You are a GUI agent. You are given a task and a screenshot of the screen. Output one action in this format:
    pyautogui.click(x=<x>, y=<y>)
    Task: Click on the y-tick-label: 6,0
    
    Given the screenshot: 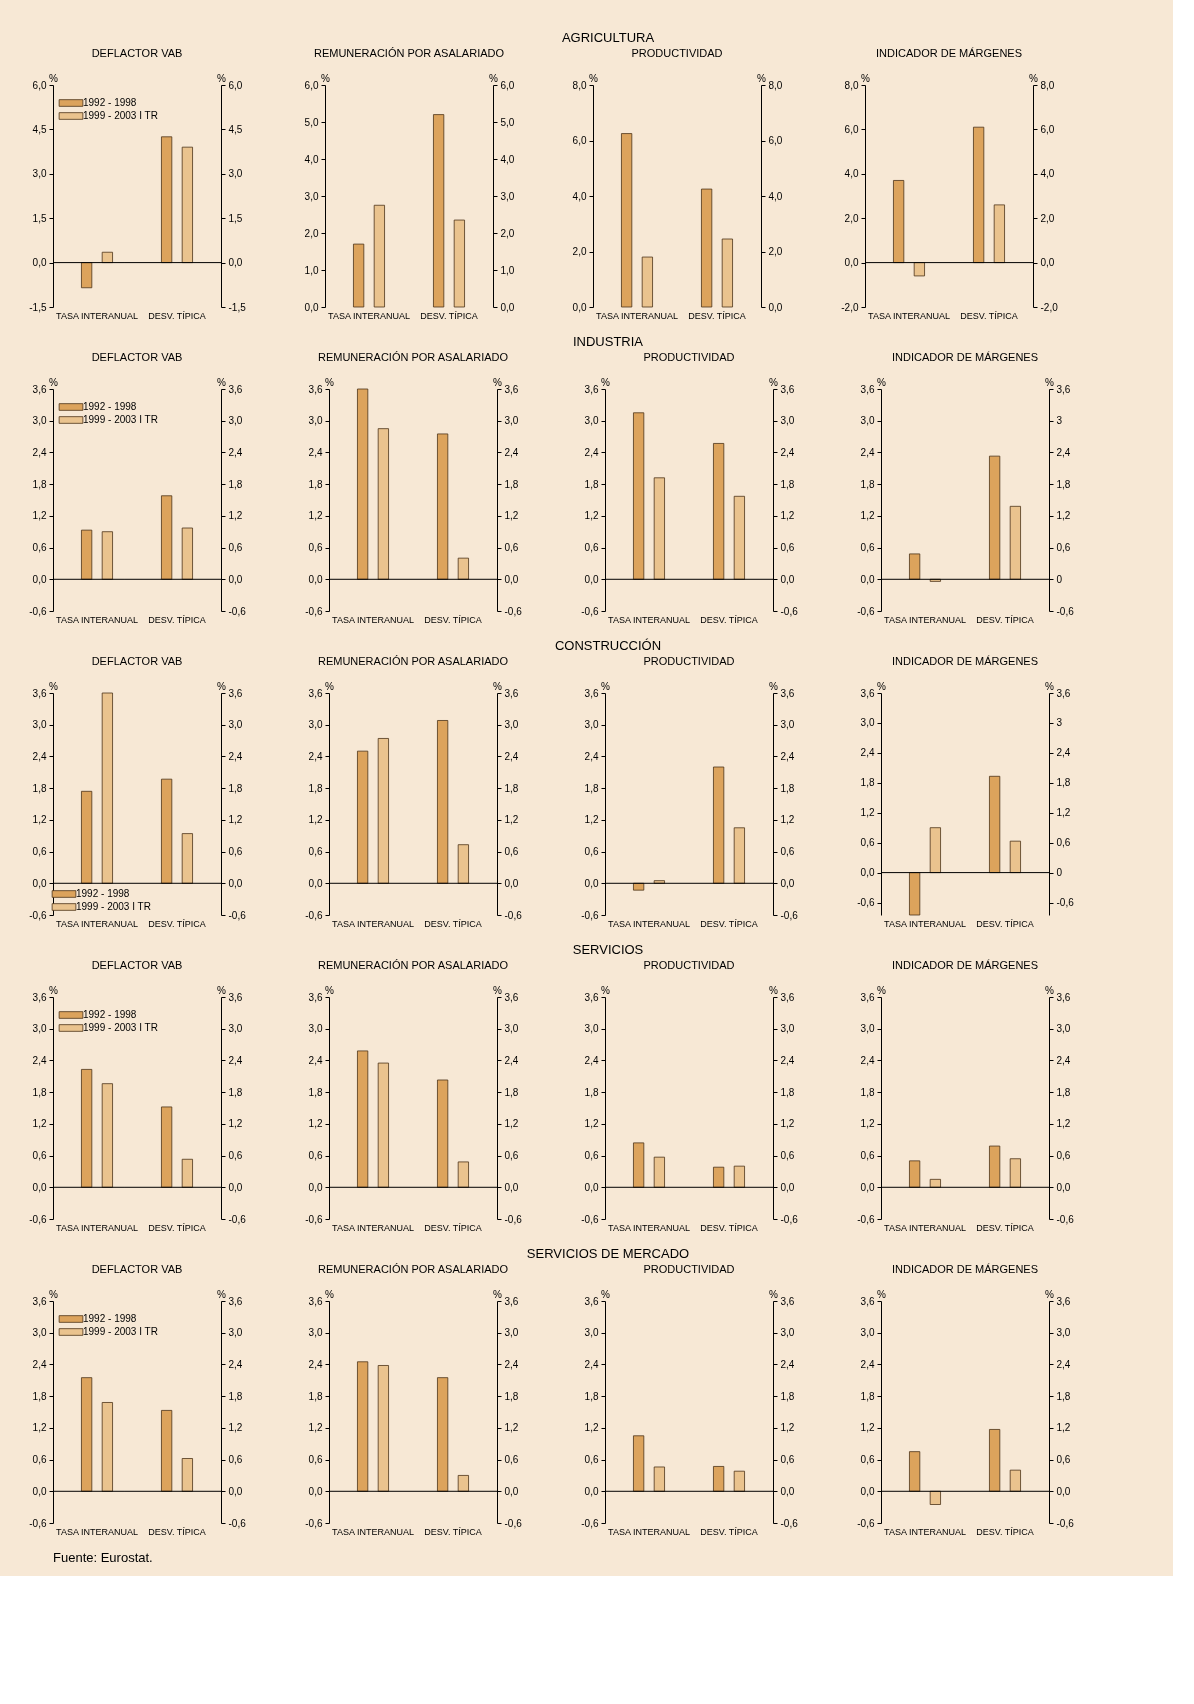 What is the action you would take?
    pyautogui.click(x=579, y=140)
    